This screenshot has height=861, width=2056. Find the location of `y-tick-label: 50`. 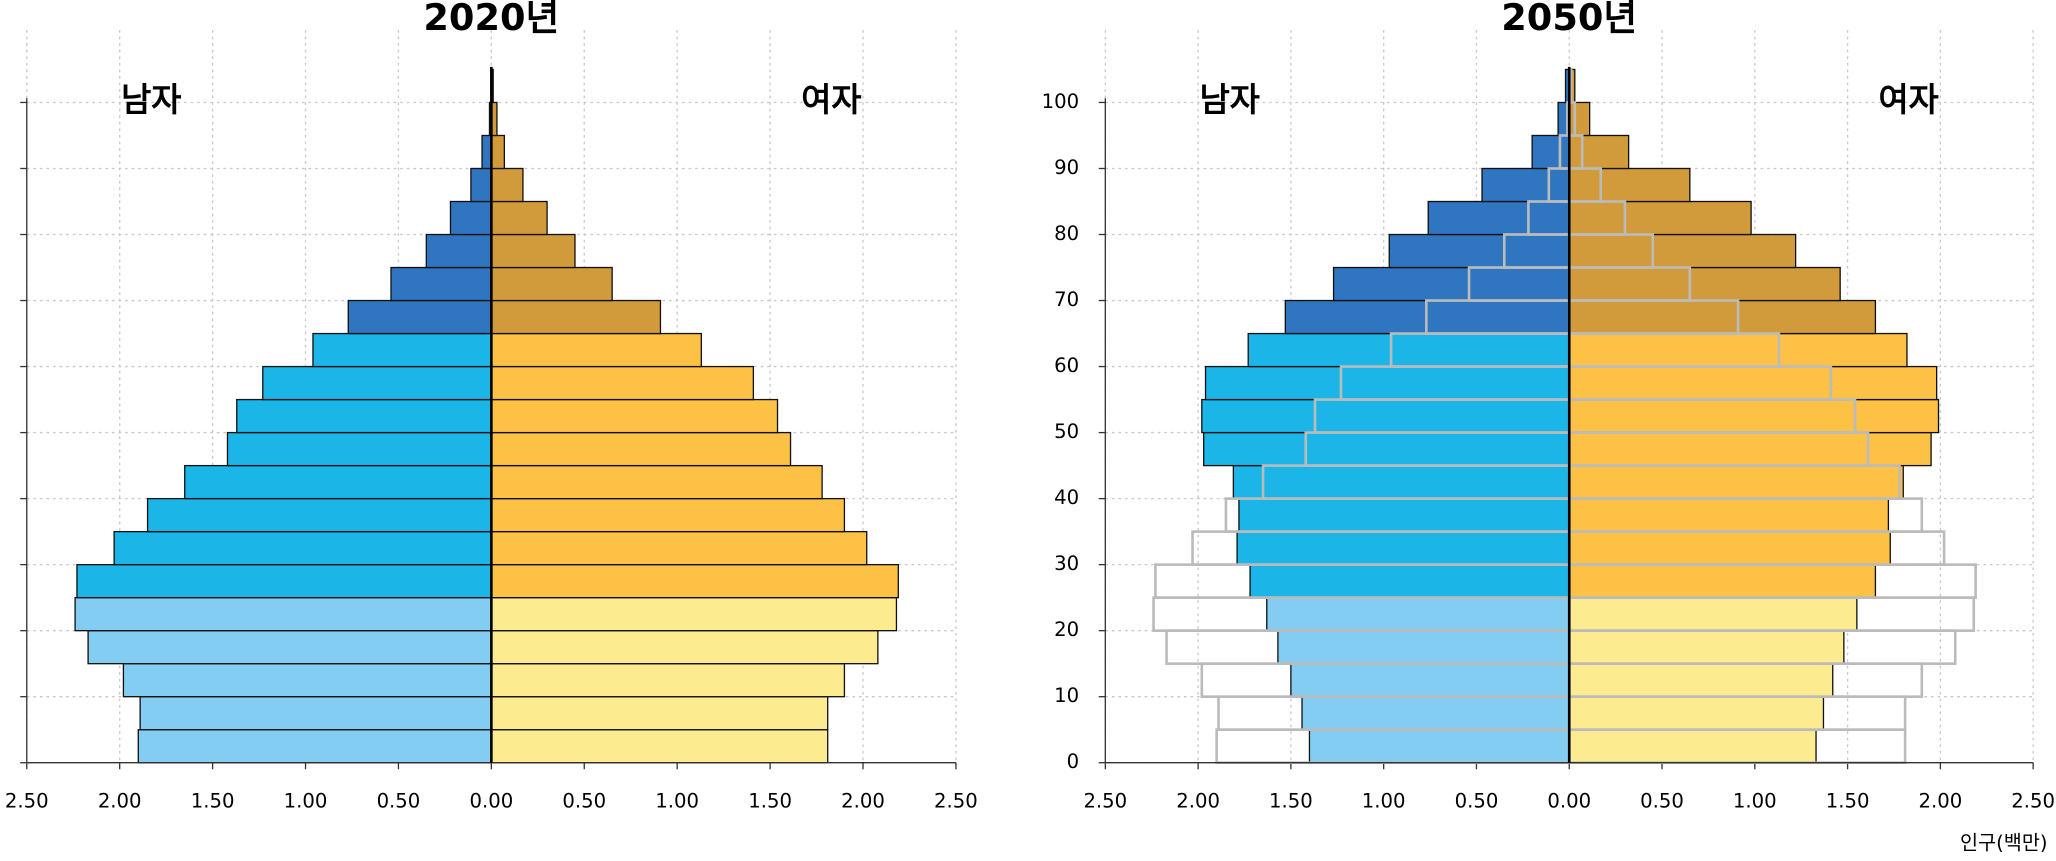

y-tick-label: 50 is located at coordinates (1066, 431).